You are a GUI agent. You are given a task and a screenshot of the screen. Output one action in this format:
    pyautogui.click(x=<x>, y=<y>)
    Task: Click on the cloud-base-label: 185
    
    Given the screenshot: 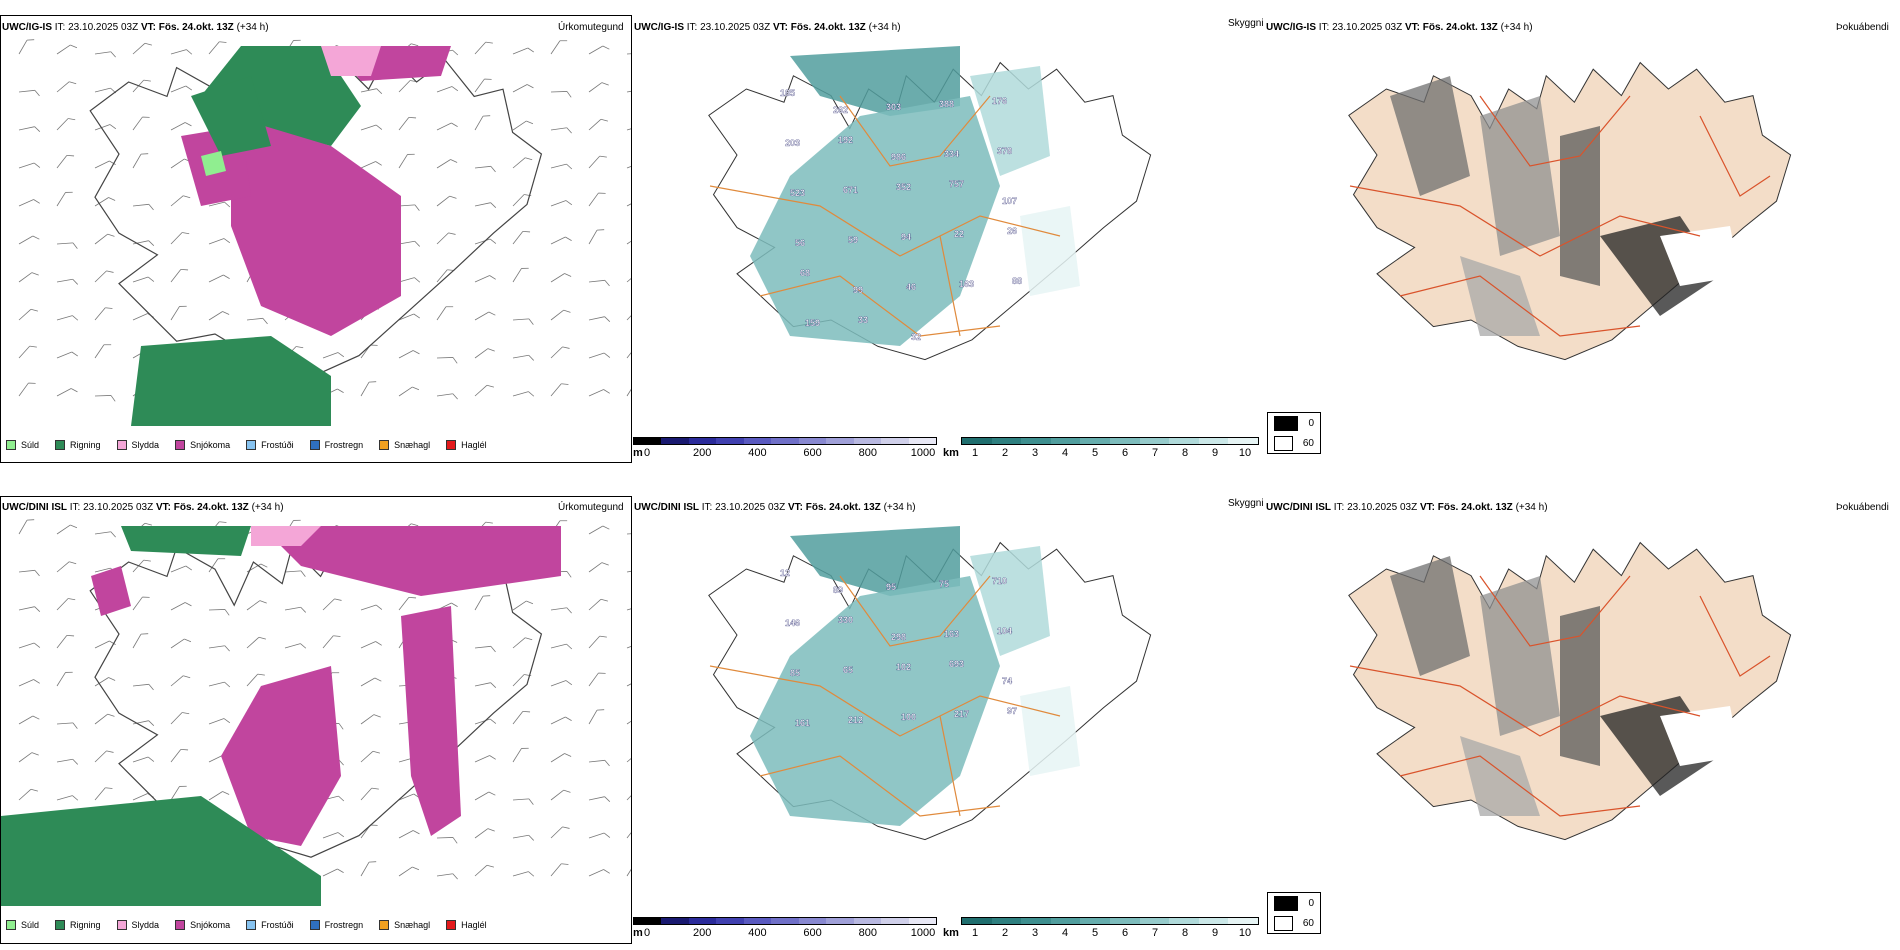 What is the action you would take?
    pyautogui.click(x=787, y=93)
    